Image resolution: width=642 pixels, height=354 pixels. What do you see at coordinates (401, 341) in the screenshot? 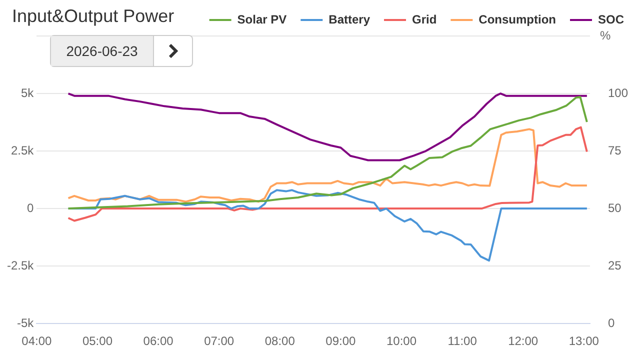
I see `x-tick-label: 10:00` at bounding box center [401, 341].